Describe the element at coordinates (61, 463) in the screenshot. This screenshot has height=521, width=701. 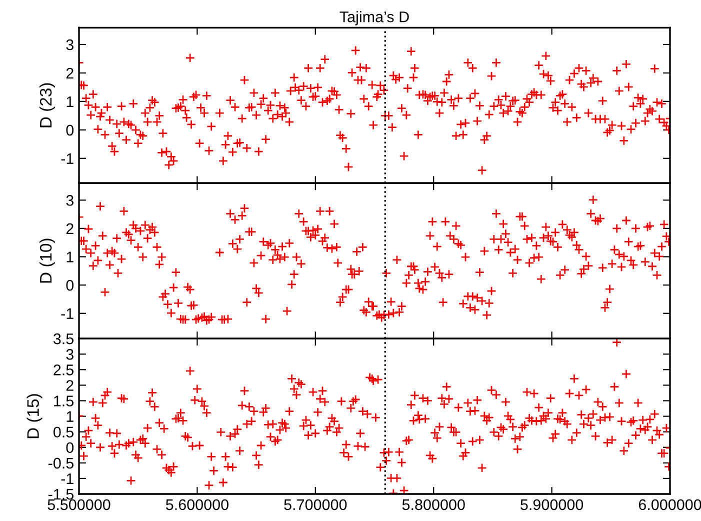
I see `y-tick-label: -0.5` at that location.